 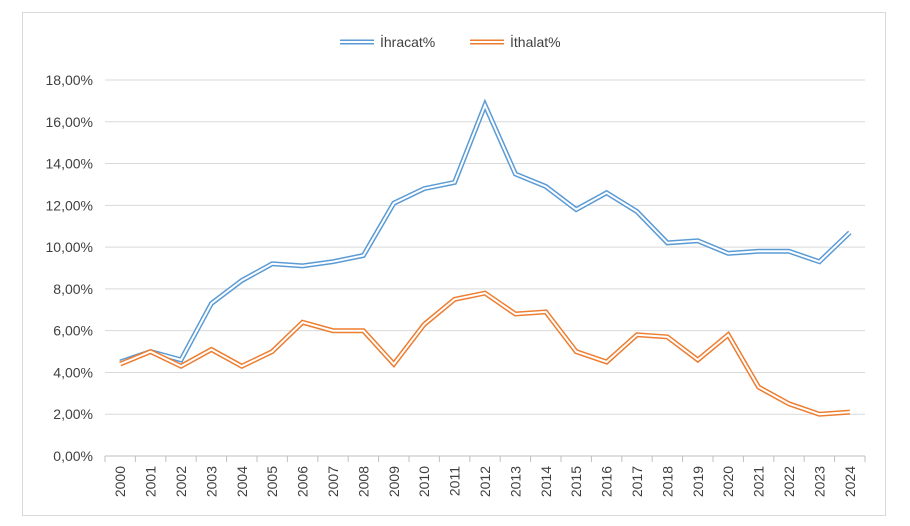 I want to click on x-axis, so click(x=485, y=458).